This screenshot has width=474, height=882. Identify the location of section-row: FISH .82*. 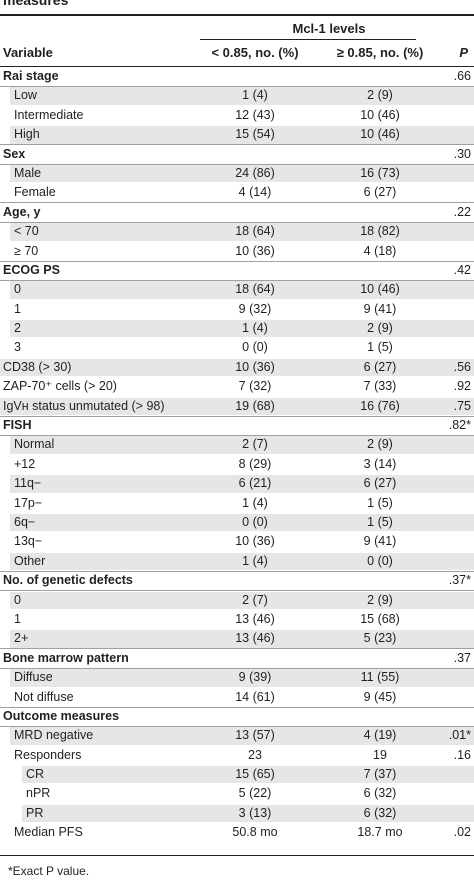
(237, 425).